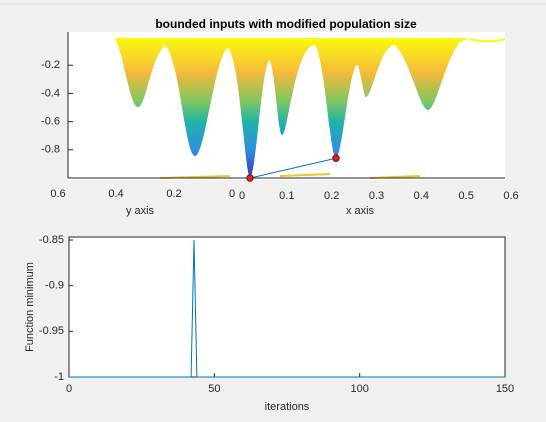 The width and height of the screenshot is (546, 422). Describe the element at coordinates (214, 389) in the screenshot. I see `x-tick-label: 50` at that location.